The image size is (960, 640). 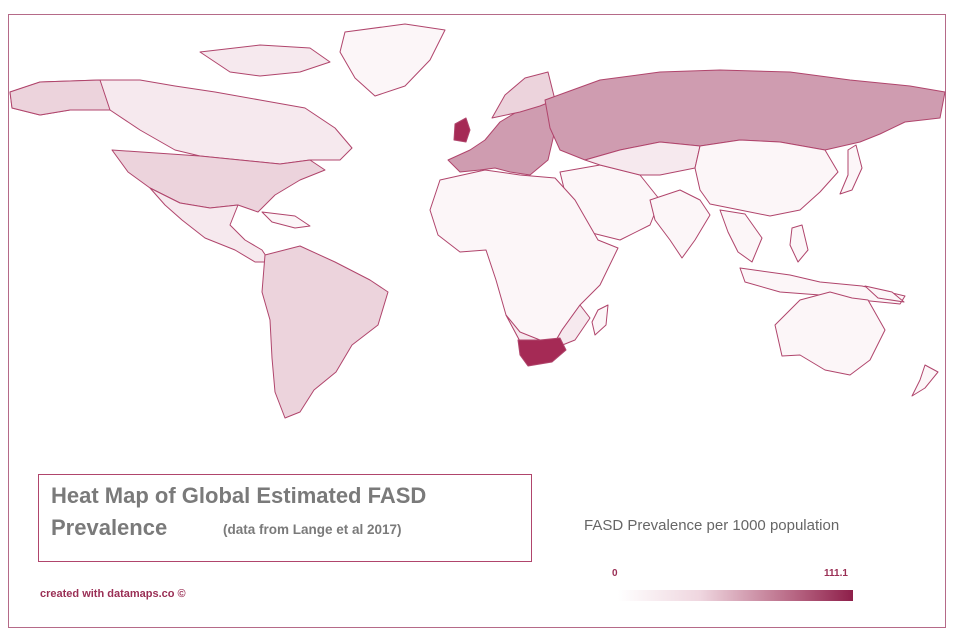 What do you see at coordinates (286, 220) in the screenshot?
I see `region-caribbean` at bounding box center [286, 220].